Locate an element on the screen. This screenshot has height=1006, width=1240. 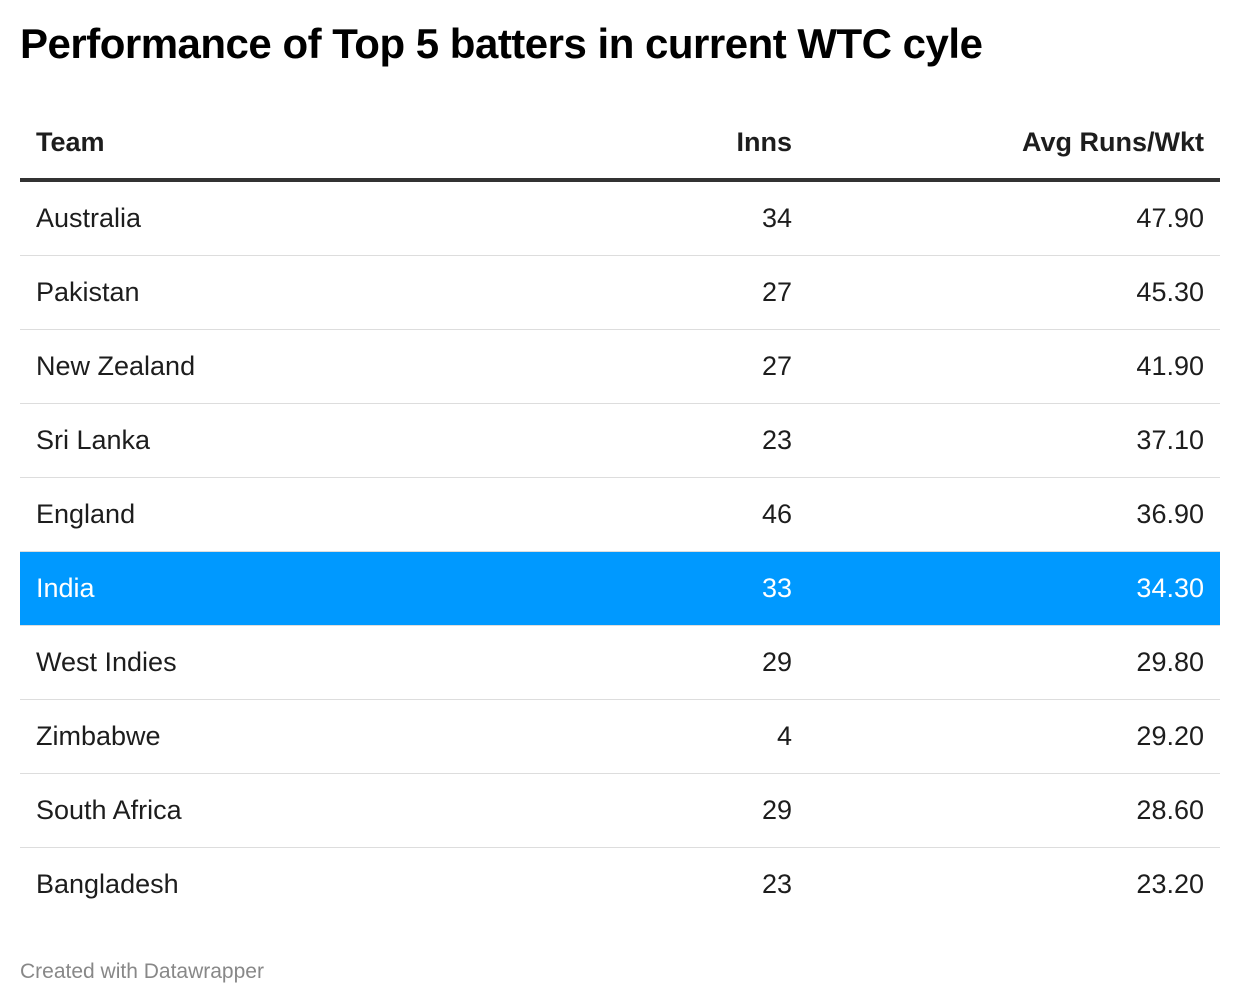
cell-avg: 29.20 is located at coordinates (1014, 736).